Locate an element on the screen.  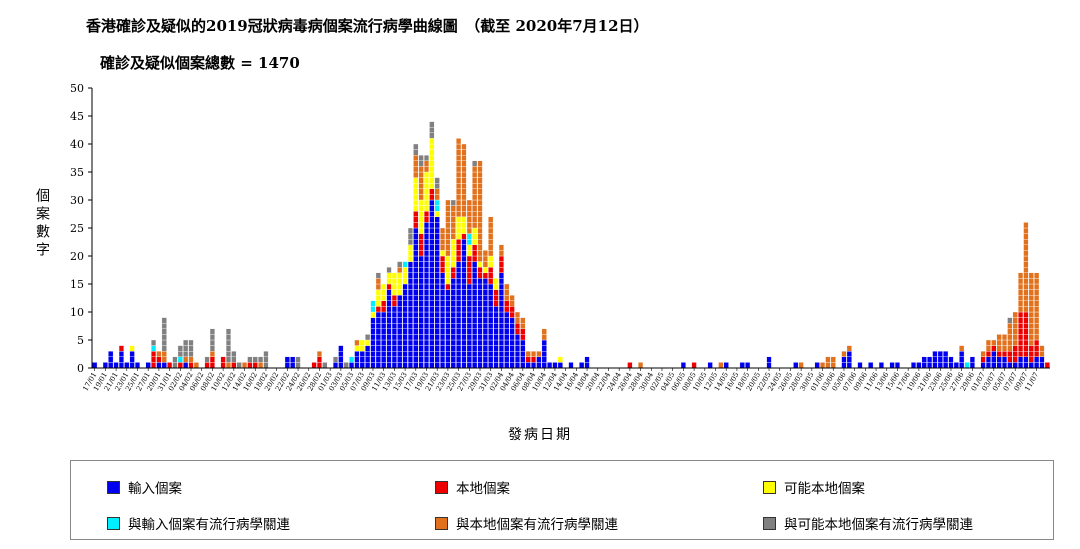
legend-item-linked-possibly-local: 與可能本地個案有流行病學關連 is located at coordinates (868, 523).